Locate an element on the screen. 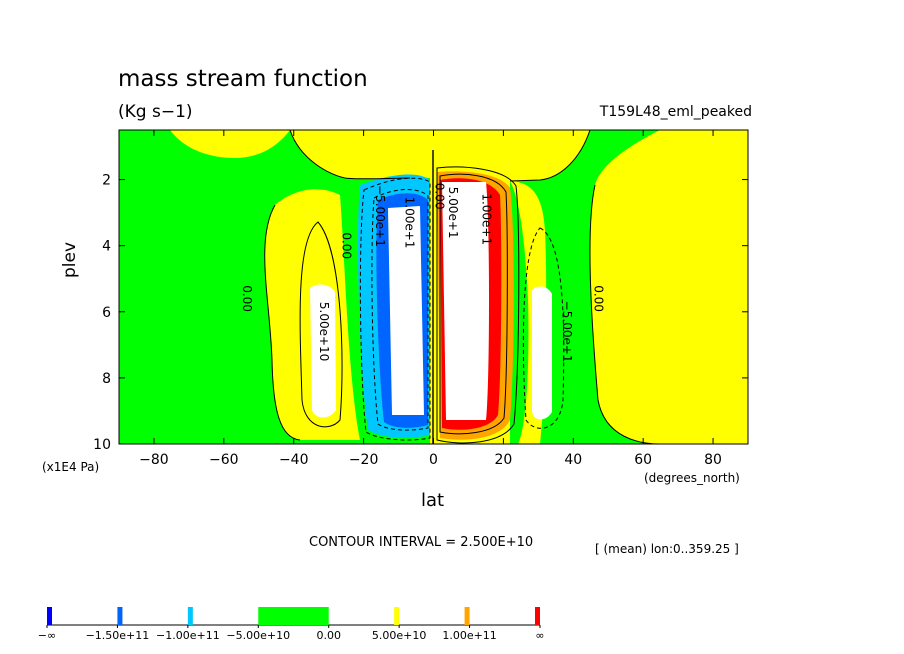 The image size is (904, 654). northern-polar-positive-fill is located at coordinates (668, 287).